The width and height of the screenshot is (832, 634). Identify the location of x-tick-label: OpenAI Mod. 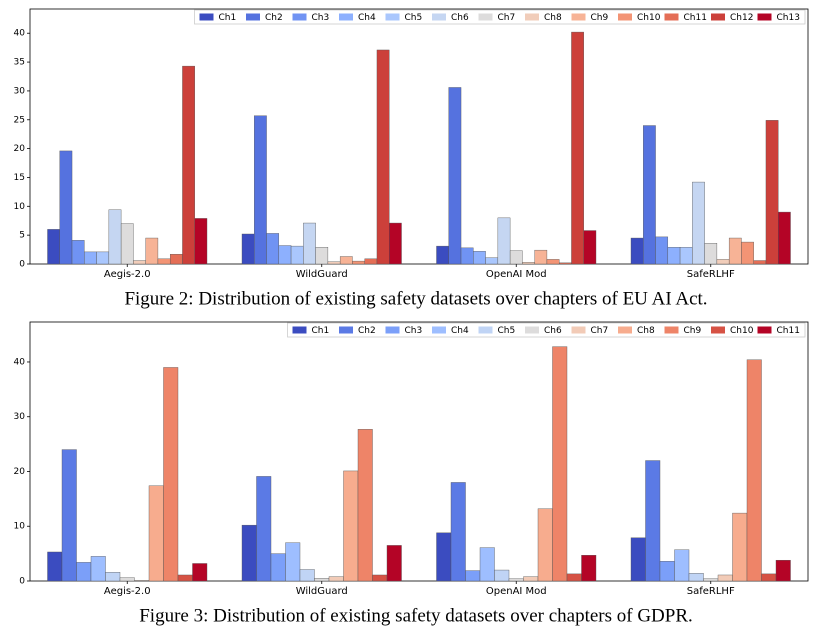
(516, 591).